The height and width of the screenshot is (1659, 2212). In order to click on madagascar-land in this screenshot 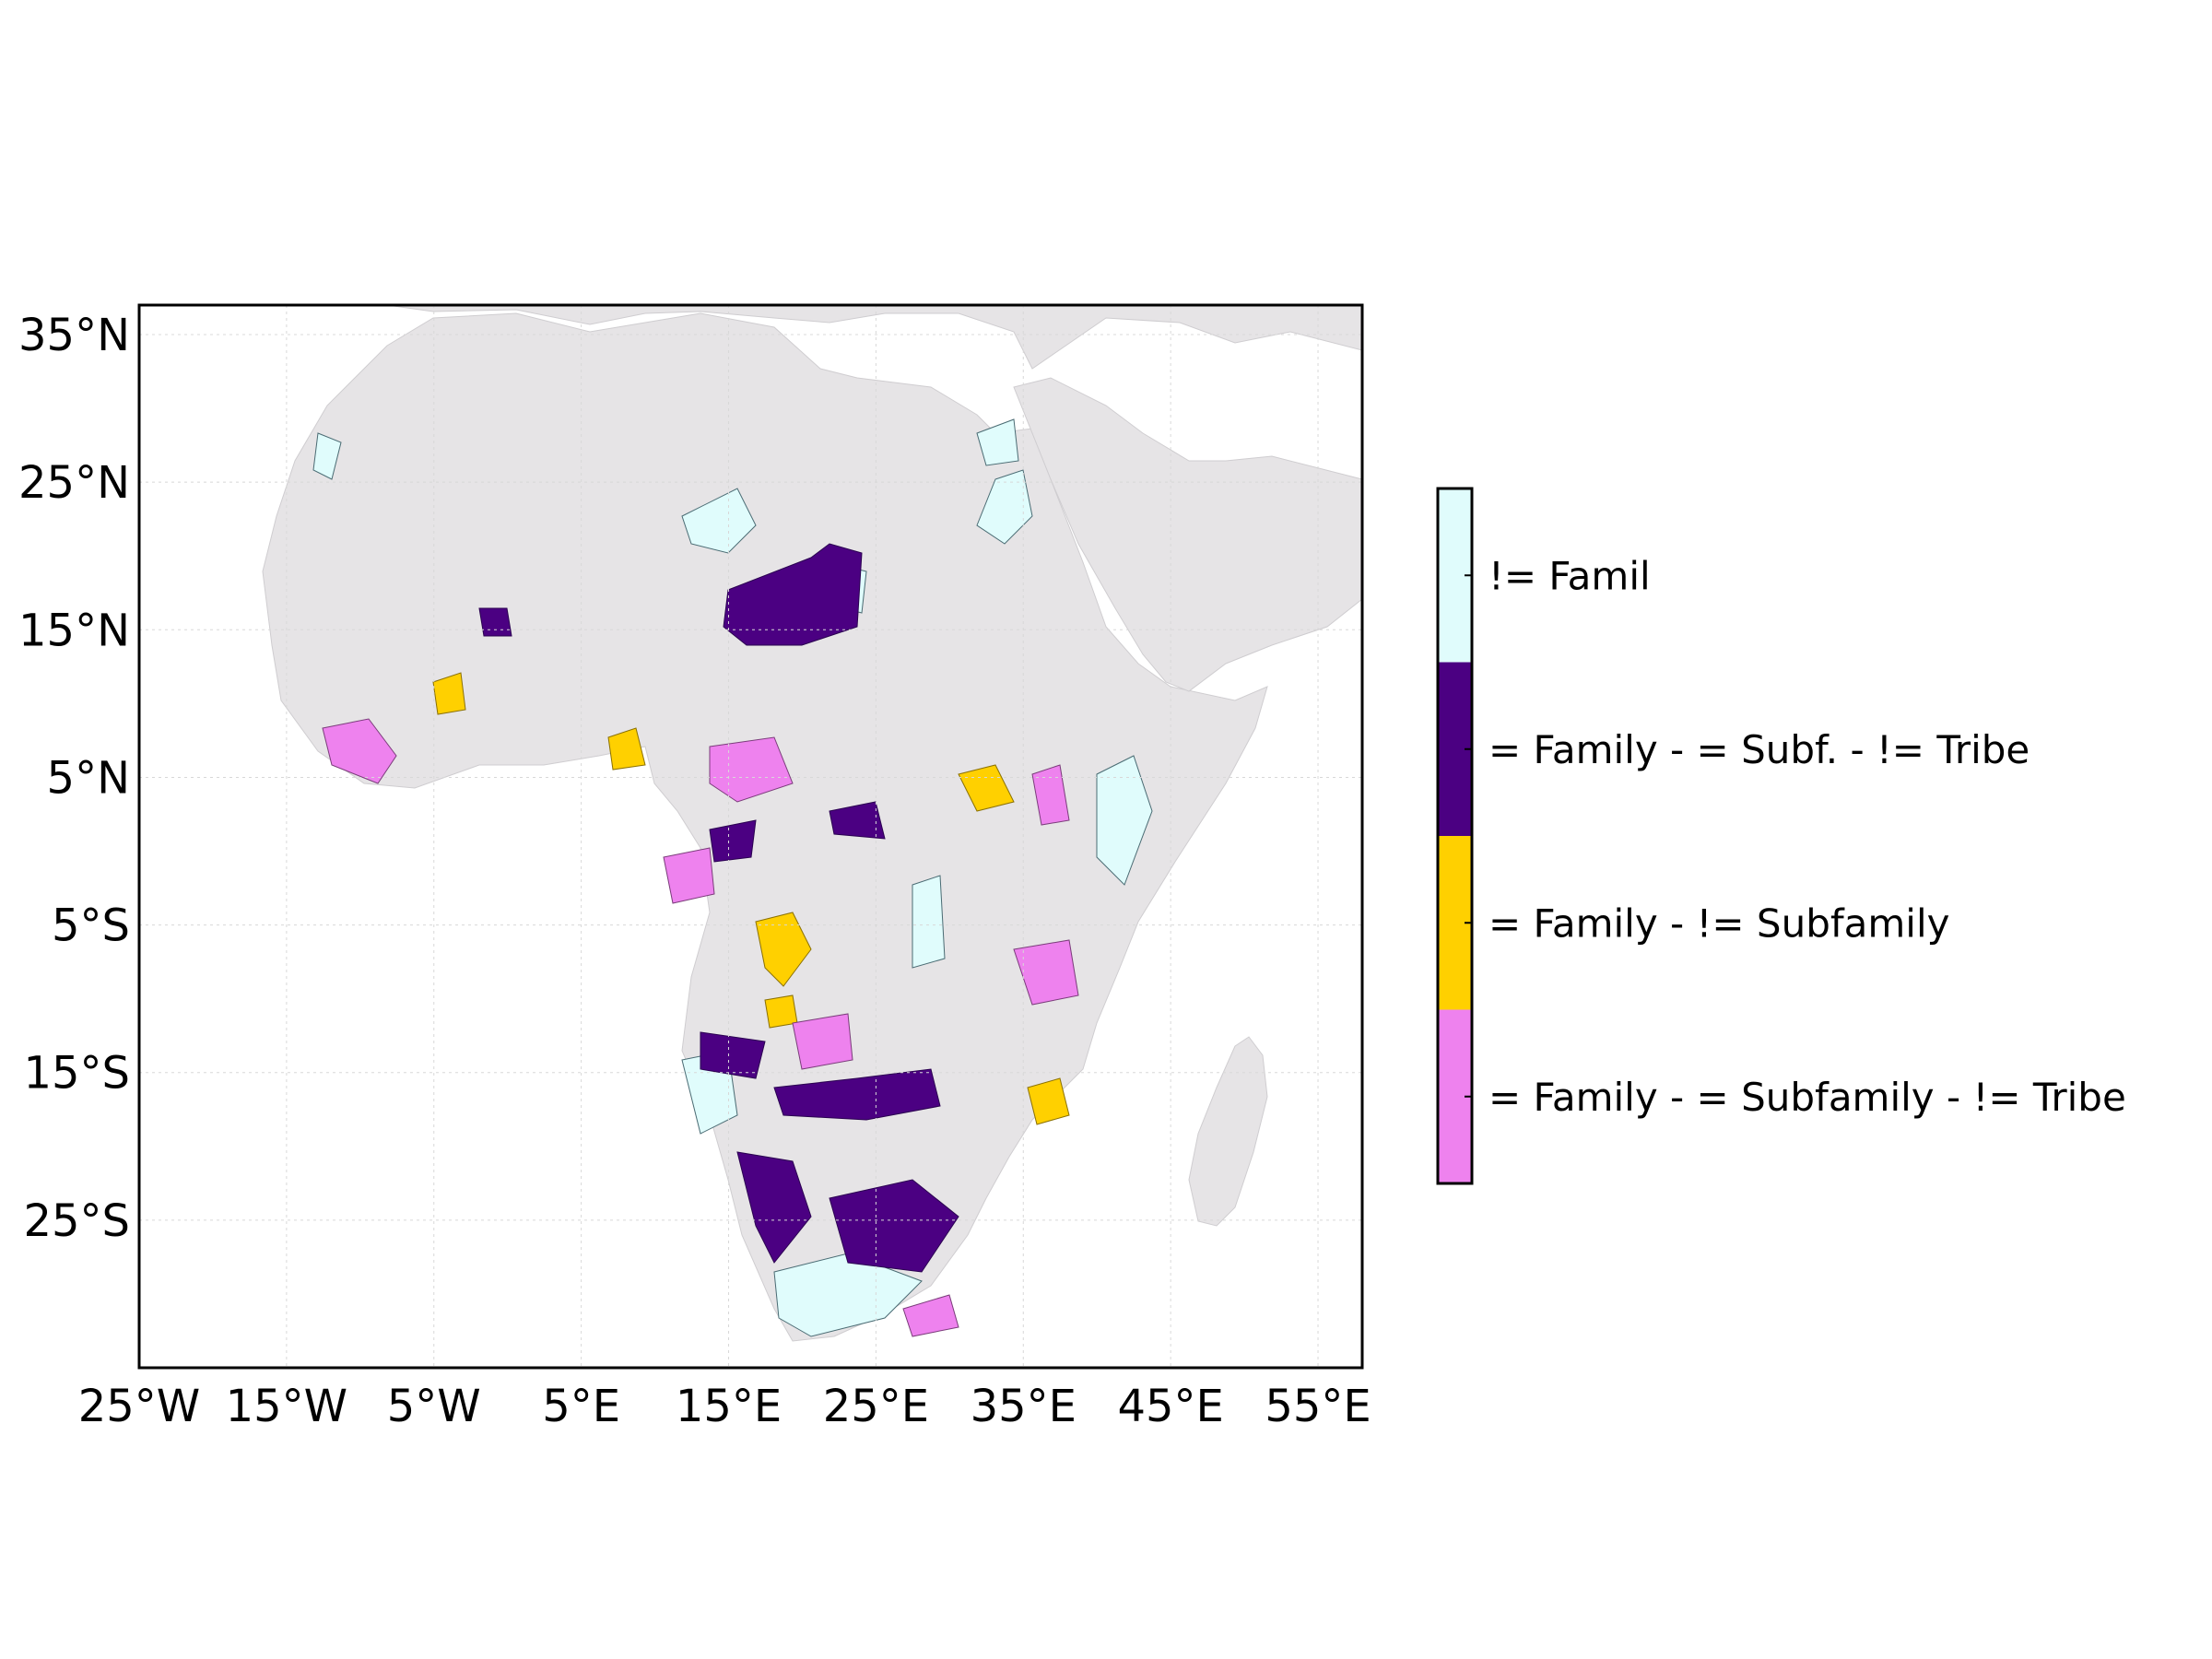, I will do `click(1228, 1131)`.